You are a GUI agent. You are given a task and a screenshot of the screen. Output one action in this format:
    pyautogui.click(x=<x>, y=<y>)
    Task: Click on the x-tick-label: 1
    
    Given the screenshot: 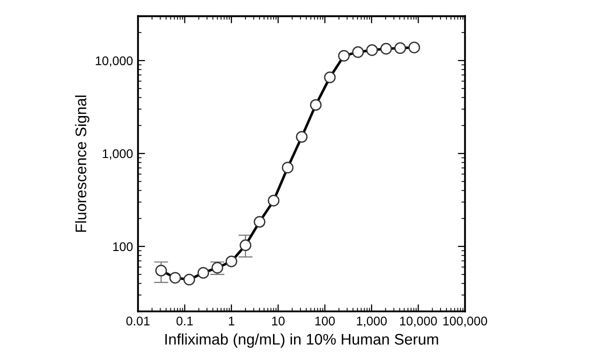 What is the action you would take?
    pyautogui.click(x=231, y=321)
    